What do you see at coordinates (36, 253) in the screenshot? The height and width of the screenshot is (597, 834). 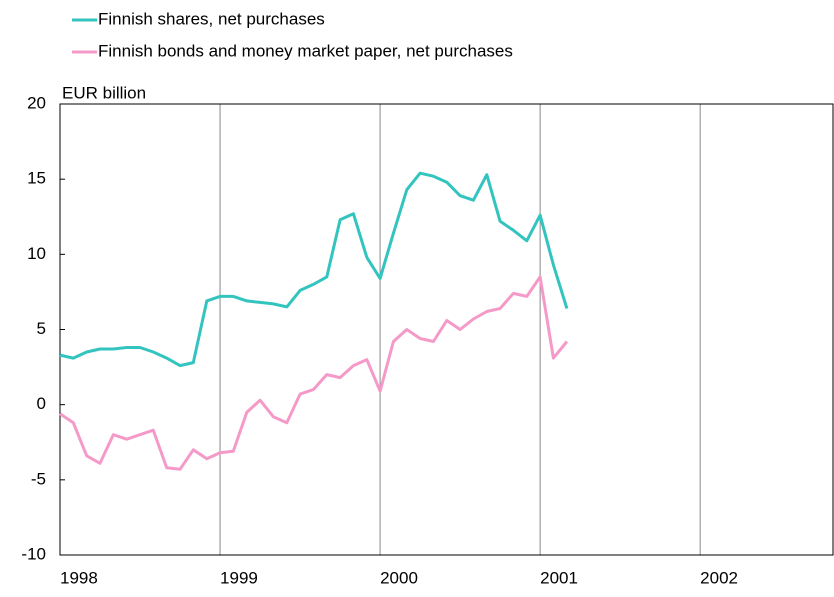 I see `y-tick-label: 10` at bounding box center [36, 253].